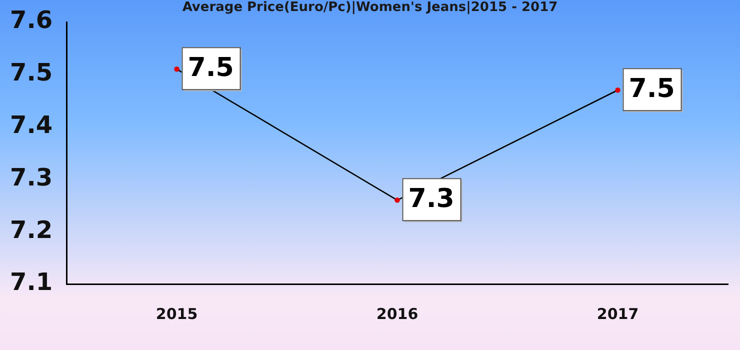  I want to click on y-tick-label: 7.2, so click(31, 230).